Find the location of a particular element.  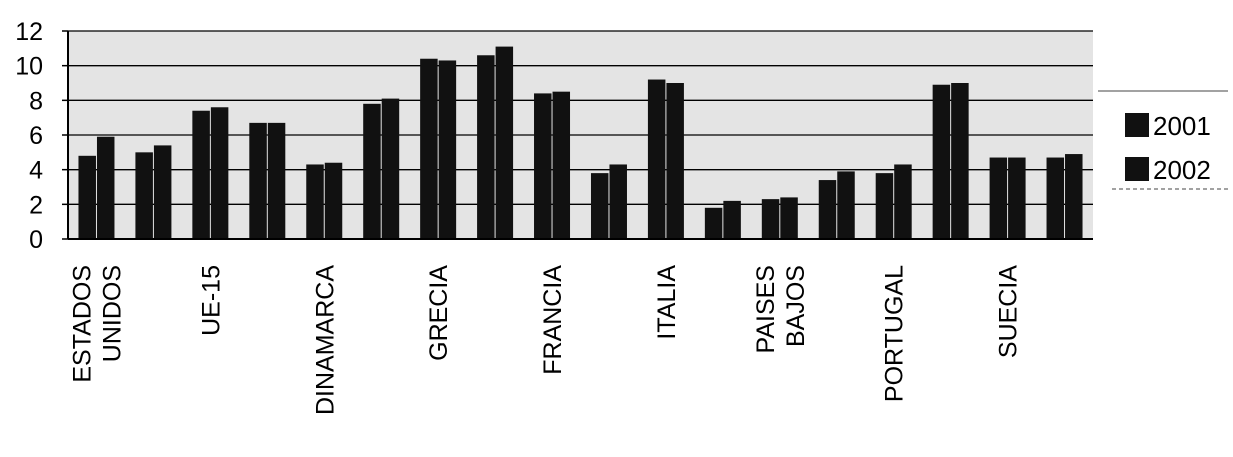

category-label: PAISES is located at coordinates (766, 309).